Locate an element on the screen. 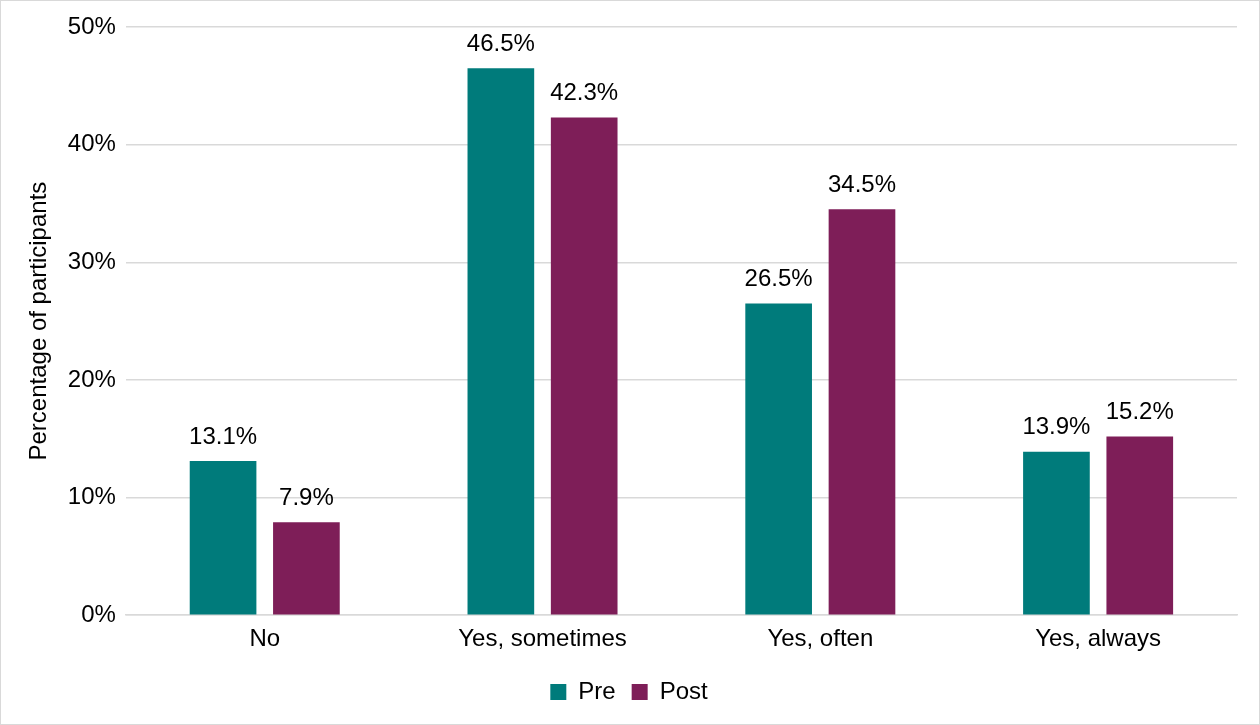 This screenshot has width=1260, height=725. data-label: 15.2% is located at coordinates (1139, 411).